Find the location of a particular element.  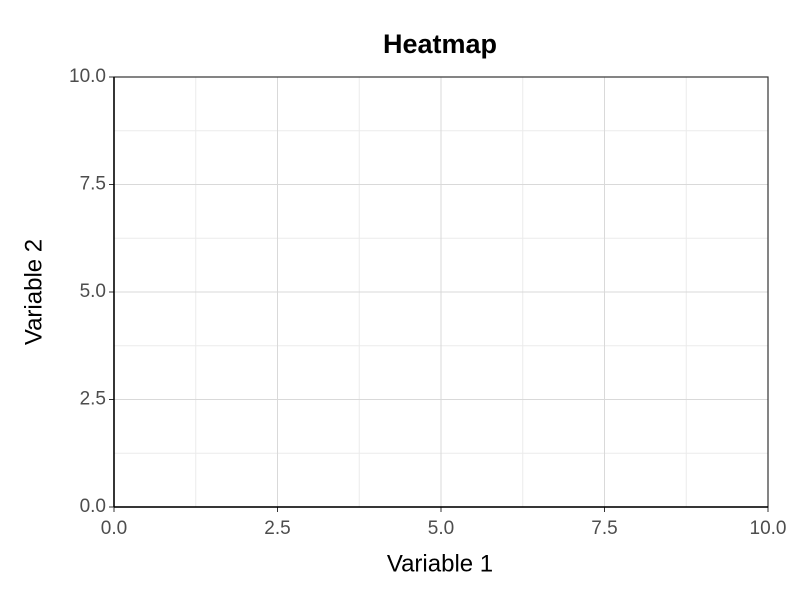

y-tick-label: 0.0 is located at coordinates (93, 506).